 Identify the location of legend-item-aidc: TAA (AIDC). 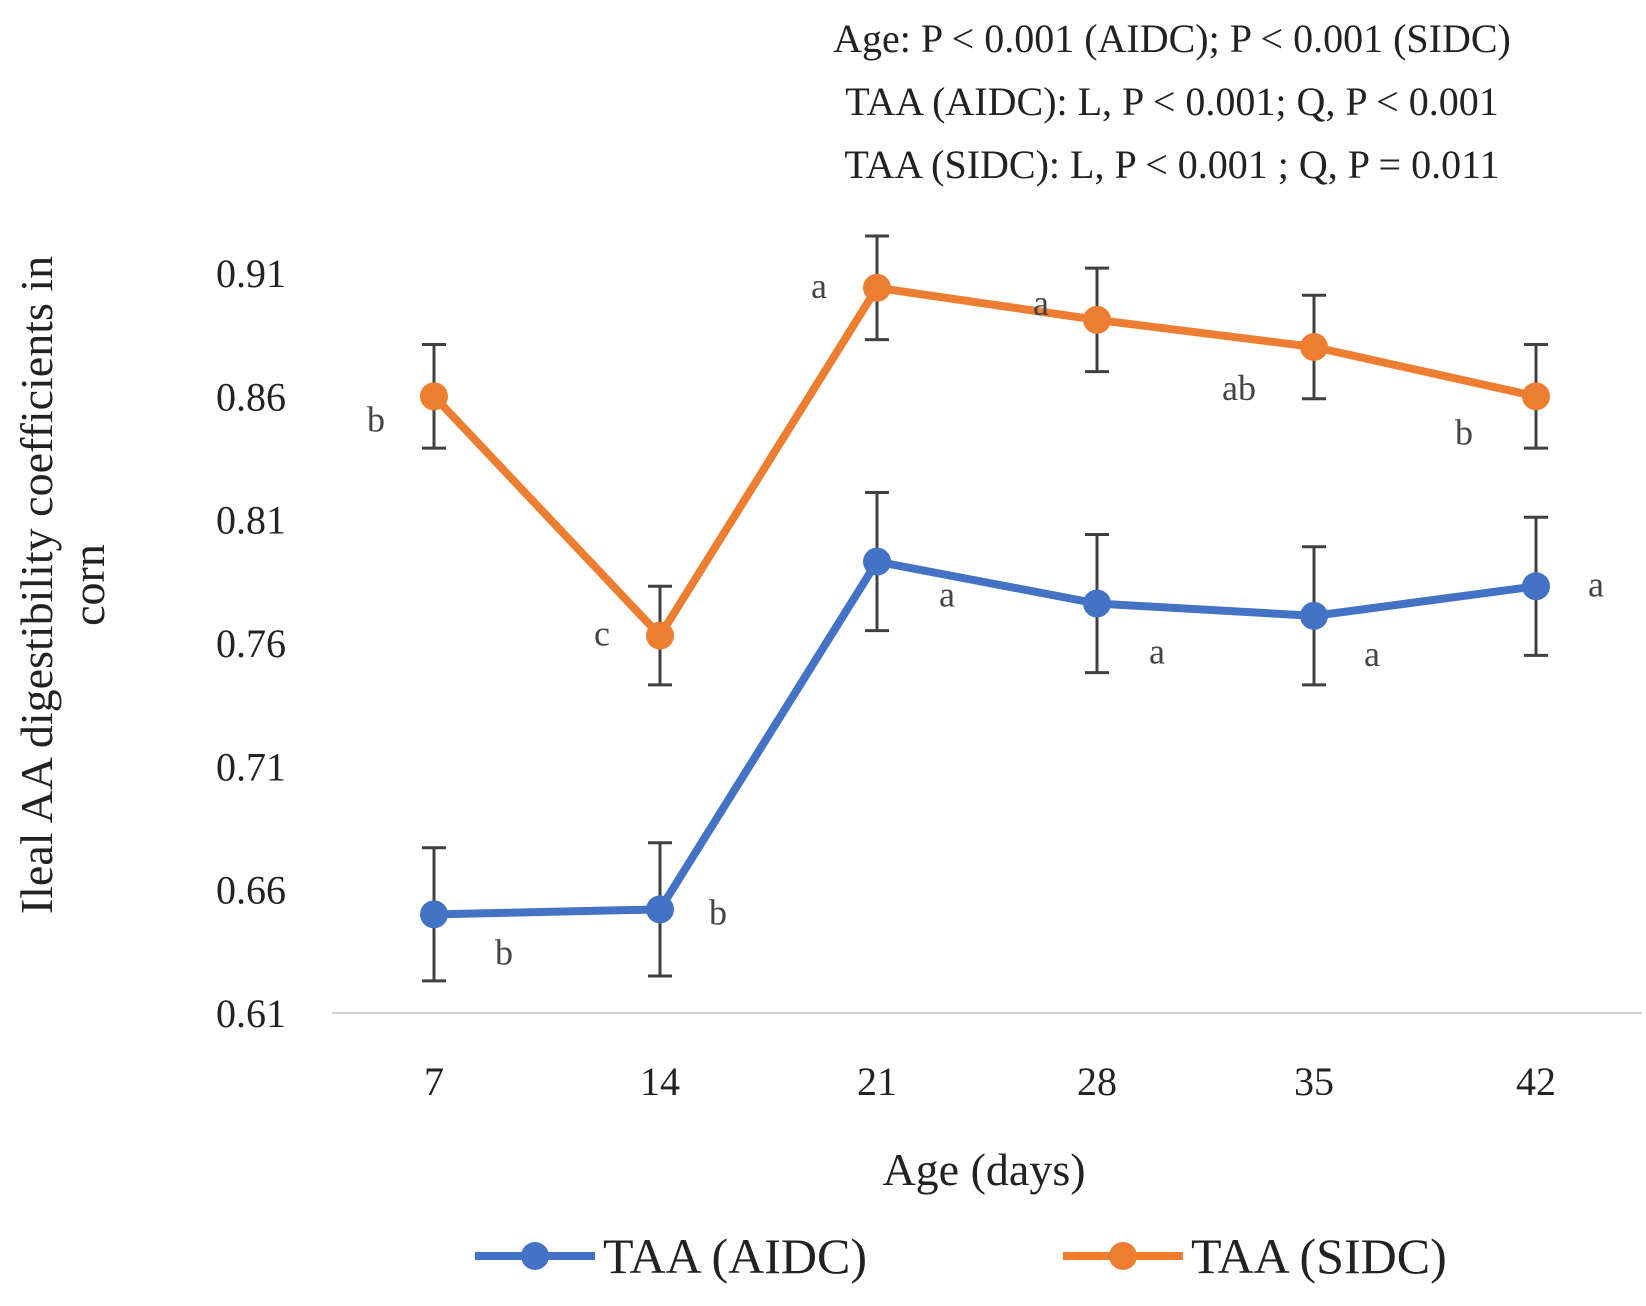
(671, 1256).